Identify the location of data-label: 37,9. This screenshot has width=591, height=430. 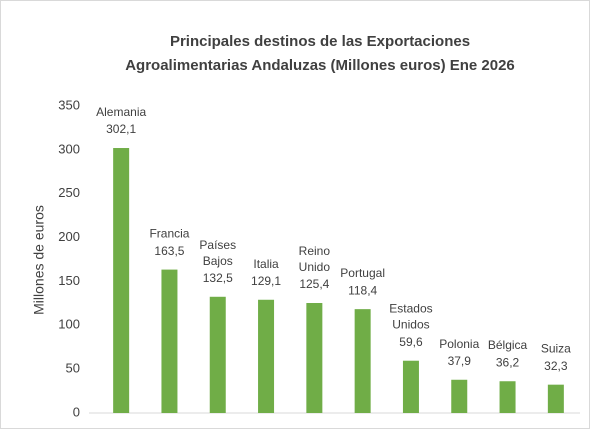
(460, 361).